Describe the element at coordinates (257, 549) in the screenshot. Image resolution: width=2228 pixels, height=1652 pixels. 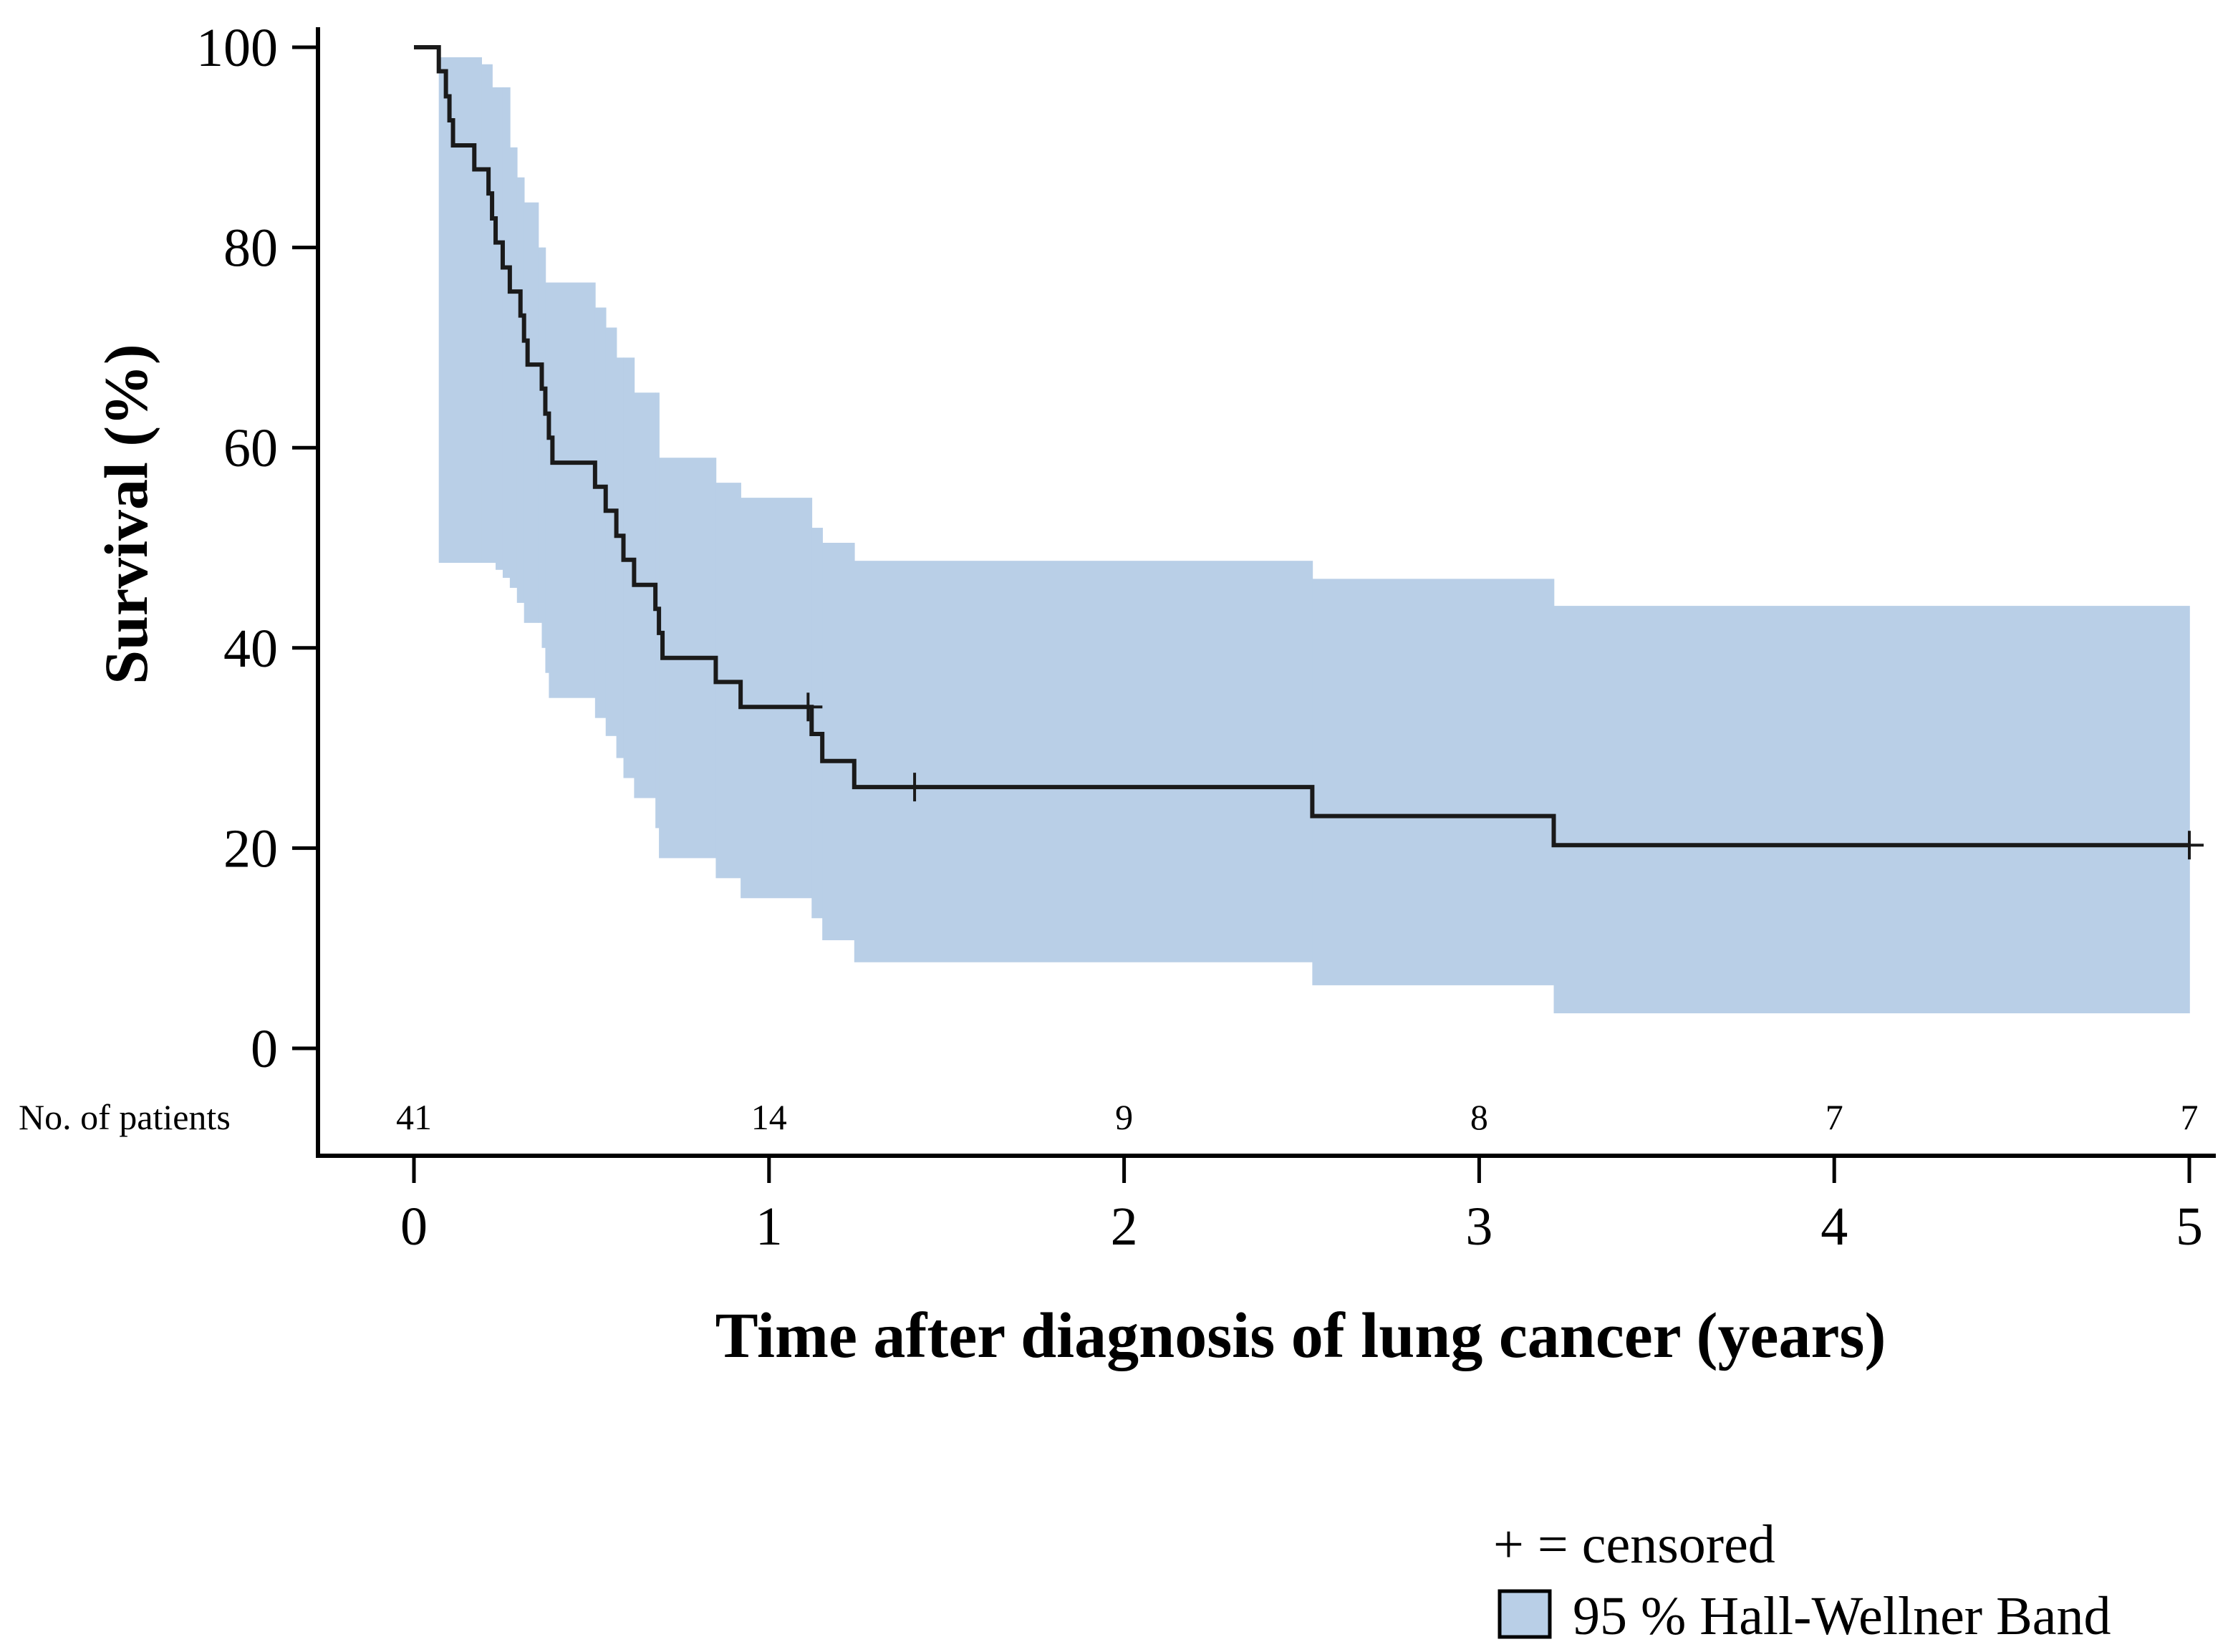
I see `y-ticks: 0 20 40 60 80 100` at that location.